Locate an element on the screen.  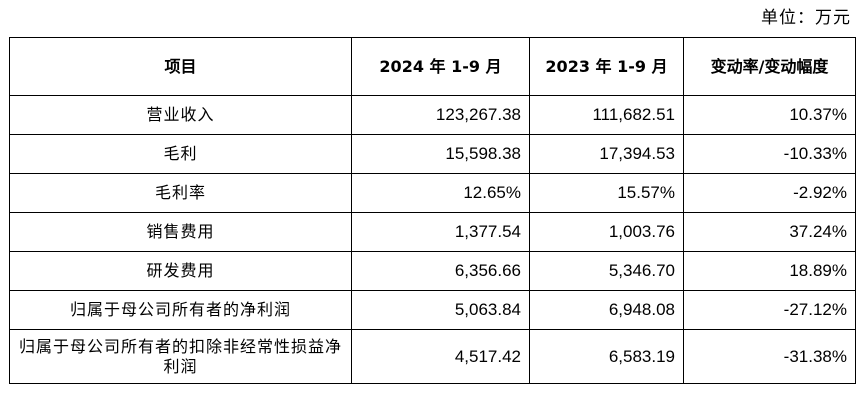
table-row: 营业收入 123,267.38 111,682.51 10.37% is located at coordinates (432, 115).